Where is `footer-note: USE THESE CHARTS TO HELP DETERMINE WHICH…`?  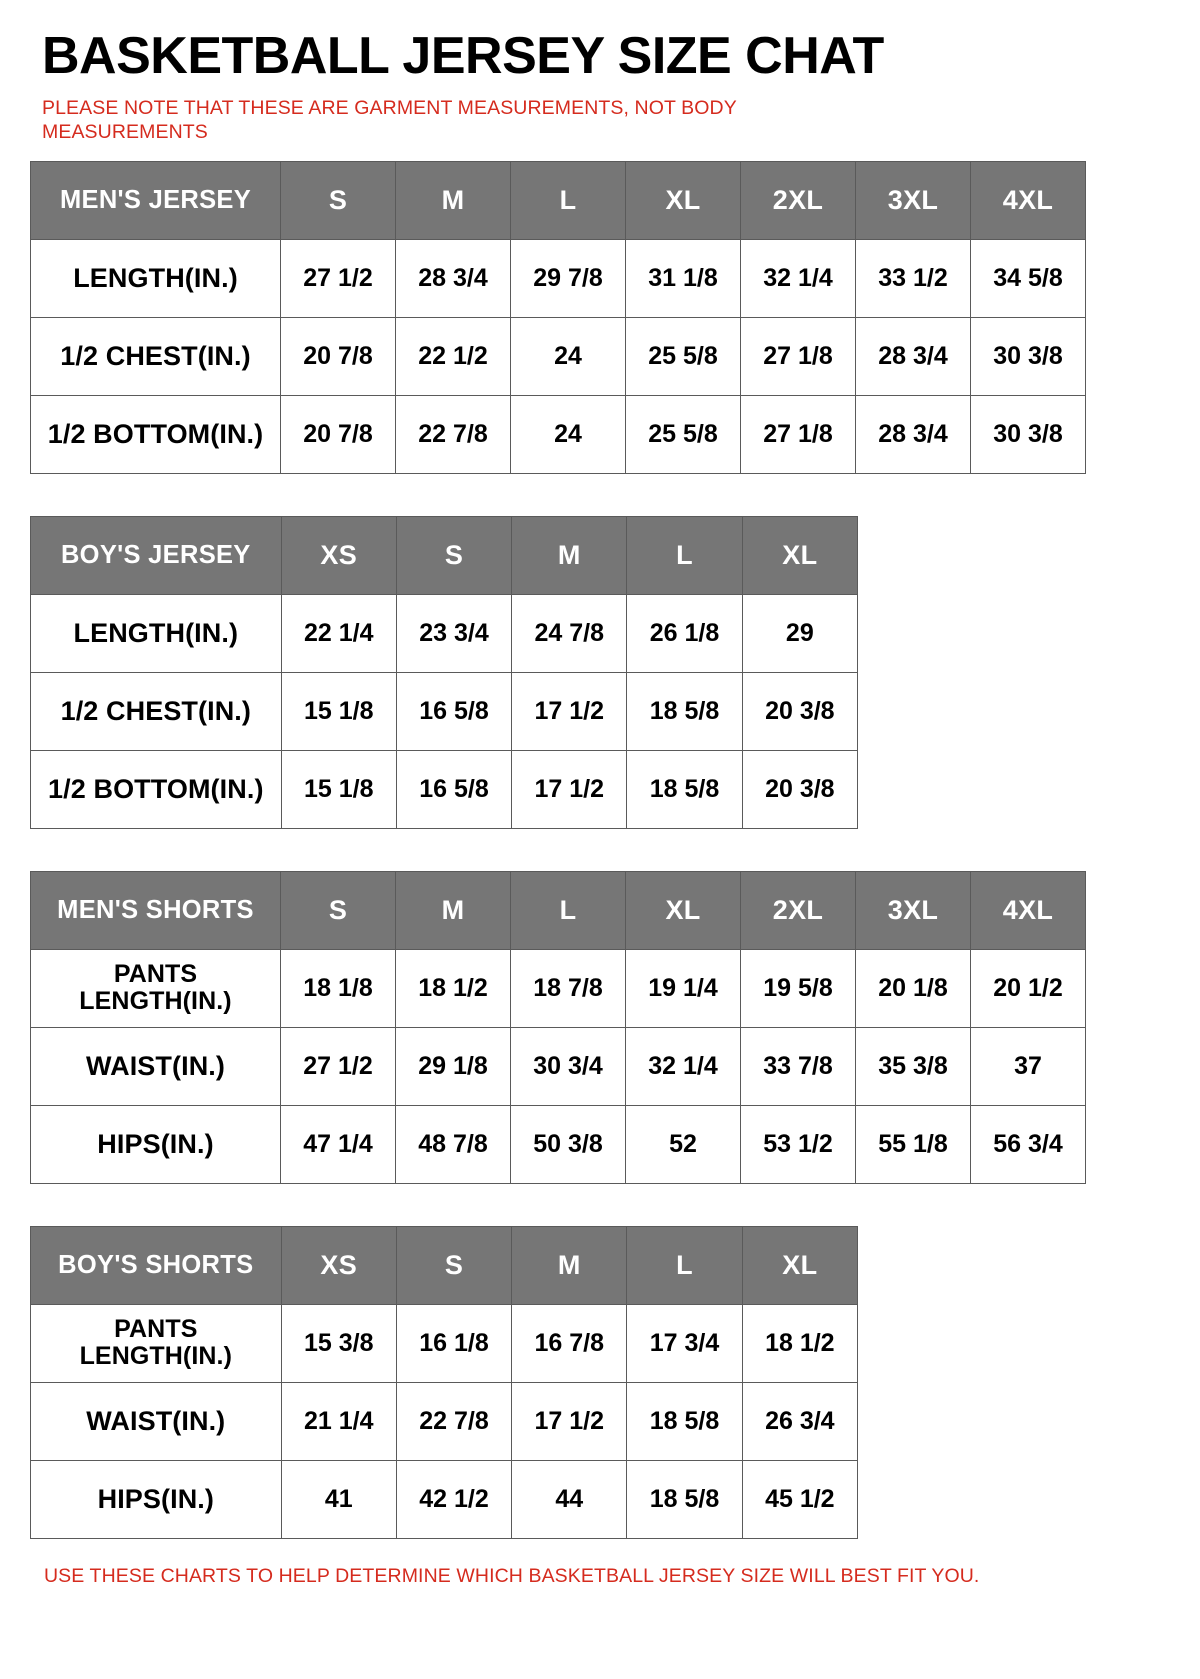
footer-note: USE THESE CHARTS TO HELP DETERMINE WHICH… is located at coordinates (512, 1575).